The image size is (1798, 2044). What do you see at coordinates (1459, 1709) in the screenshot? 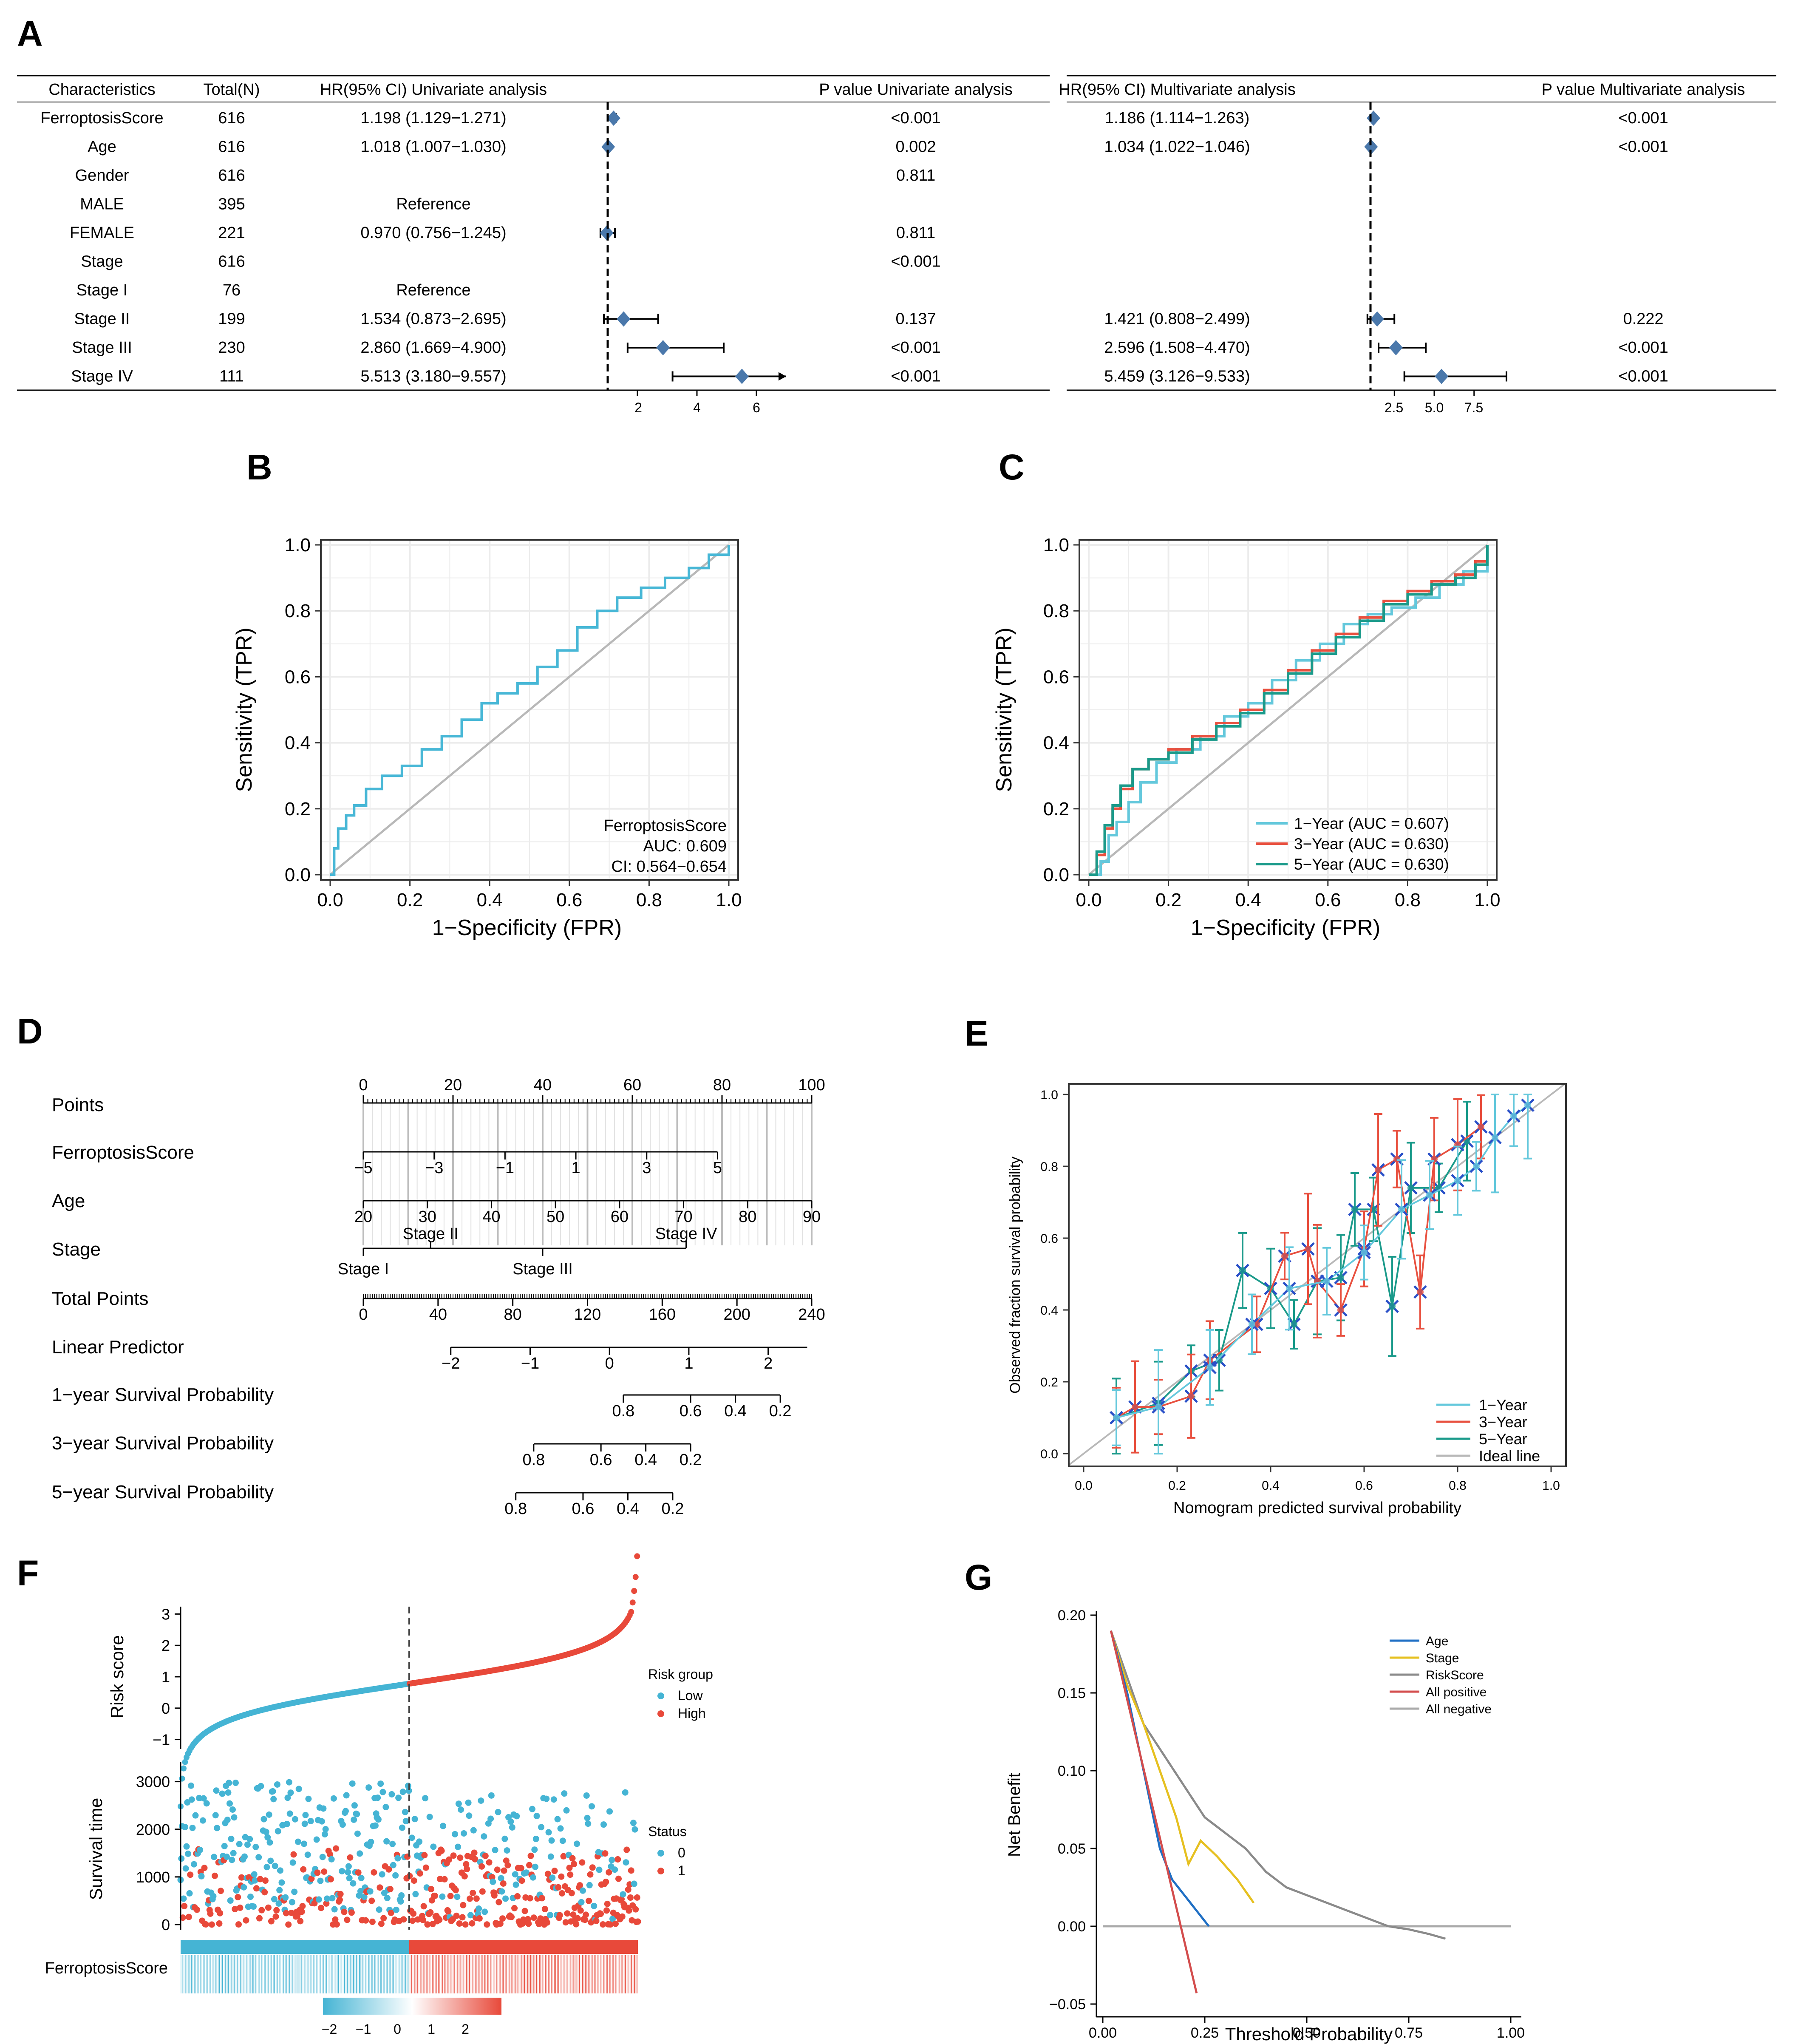
I see `legend-label-allnegative: All negative` at bounding box center [1459, 1709].